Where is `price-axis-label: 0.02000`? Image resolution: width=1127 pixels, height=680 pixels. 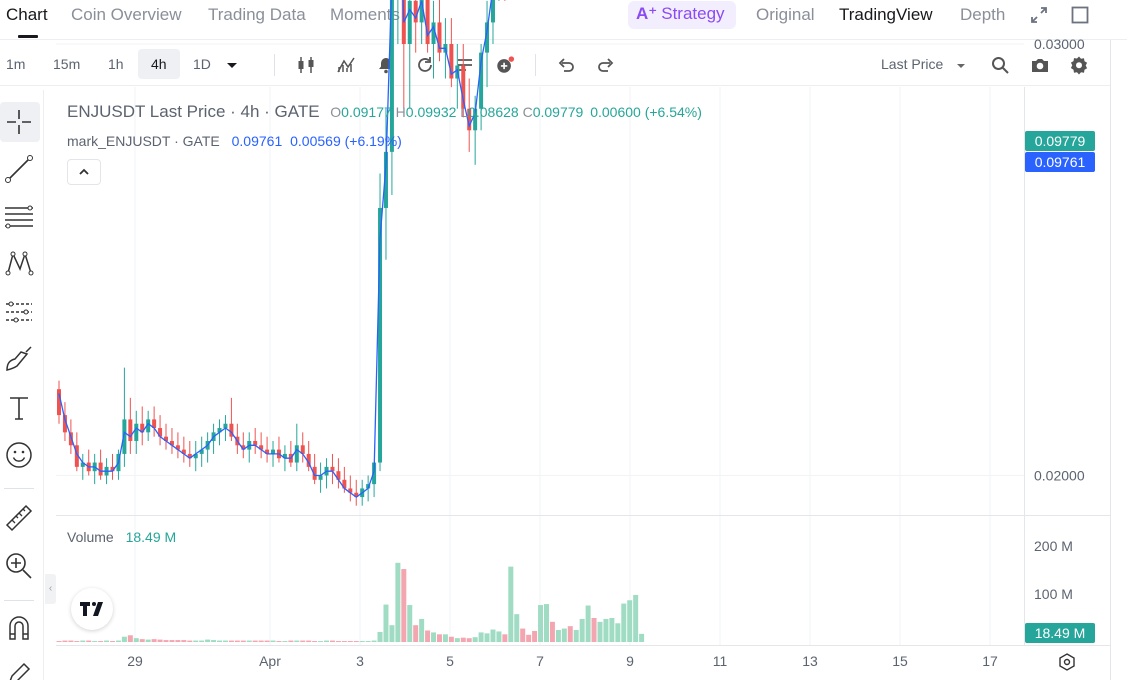 price-axis-label: 0.02000 is located at coordinates (1059, 476).